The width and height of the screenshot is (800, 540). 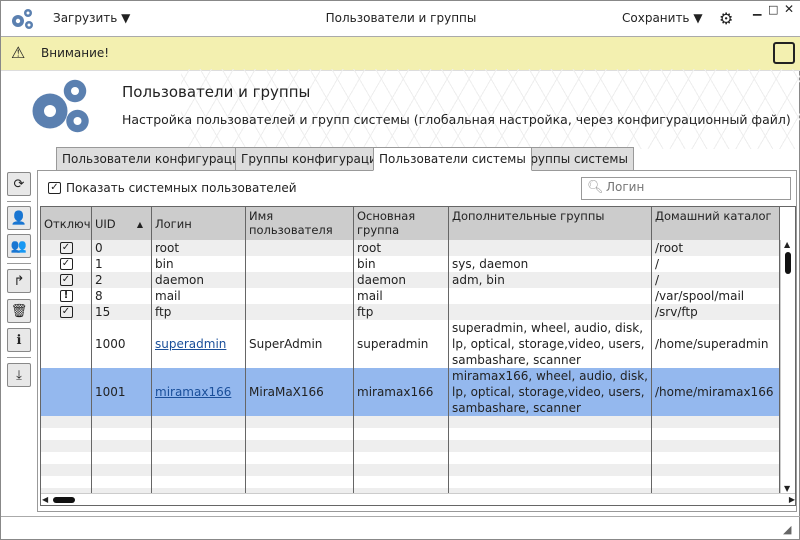 I want to click on checkbox-checked-icon: ✓, so click(x=54, y=188).